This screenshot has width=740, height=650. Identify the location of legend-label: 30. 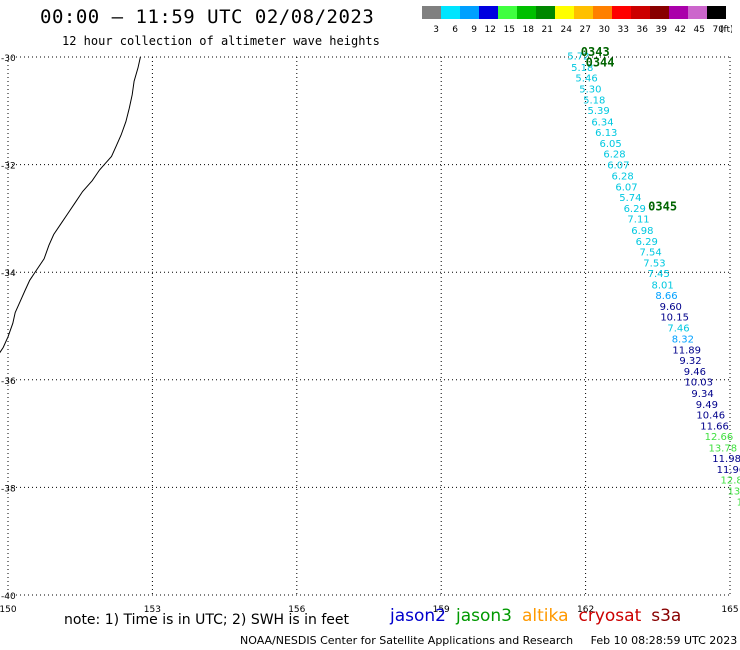
(605, 29).